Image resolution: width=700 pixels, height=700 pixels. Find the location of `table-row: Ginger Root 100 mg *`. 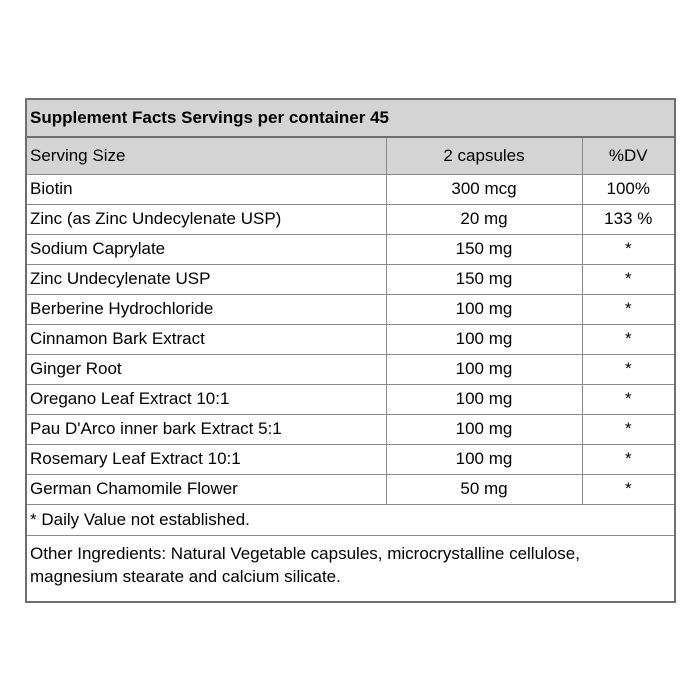

table-row: Ginger Root 100 mg * is located at coordinates (350, 369).